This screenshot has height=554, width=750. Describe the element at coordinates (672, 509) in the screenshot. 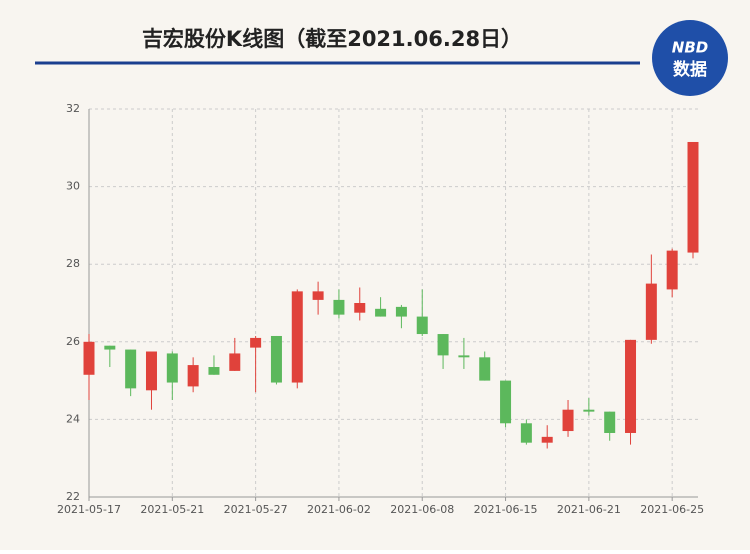

I see `x-tick-label: 2021-06-25` at that location.